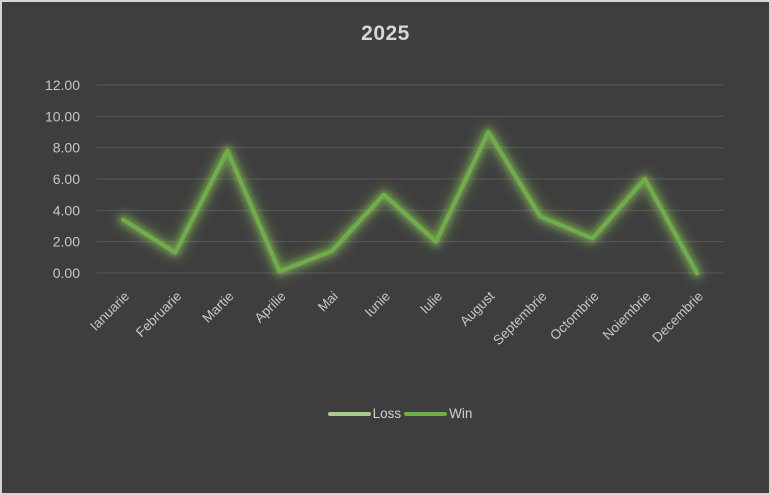 The height and width of the screenshot is (495, 771). What do you see at coordinates (349, 413) in the screenshot?
I see `loss-line-swatch` at bounding box center [349, 413].